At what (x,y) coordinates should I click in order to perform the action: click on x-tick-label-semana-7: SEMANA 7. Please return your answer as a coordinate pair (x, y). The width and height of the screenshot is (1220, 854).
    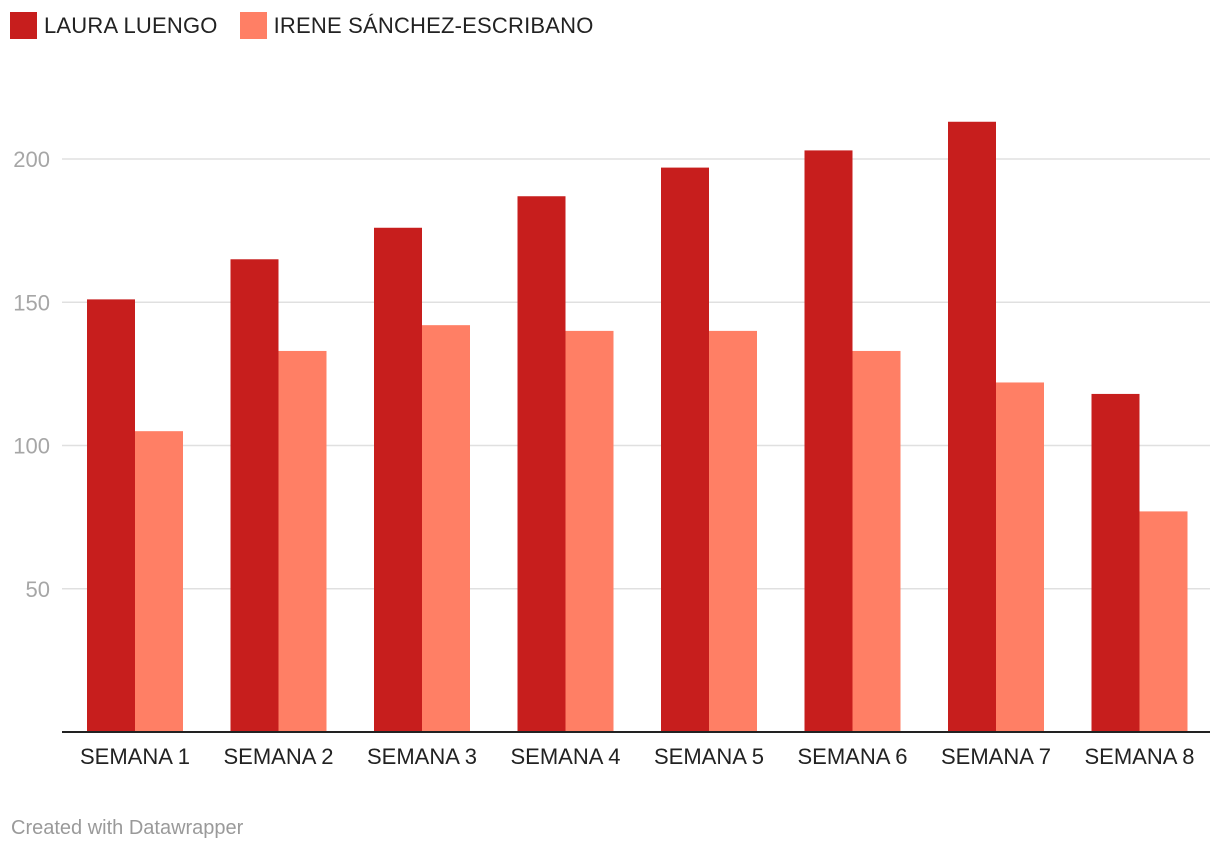
    Looking at the image, I should click on (996, 756).